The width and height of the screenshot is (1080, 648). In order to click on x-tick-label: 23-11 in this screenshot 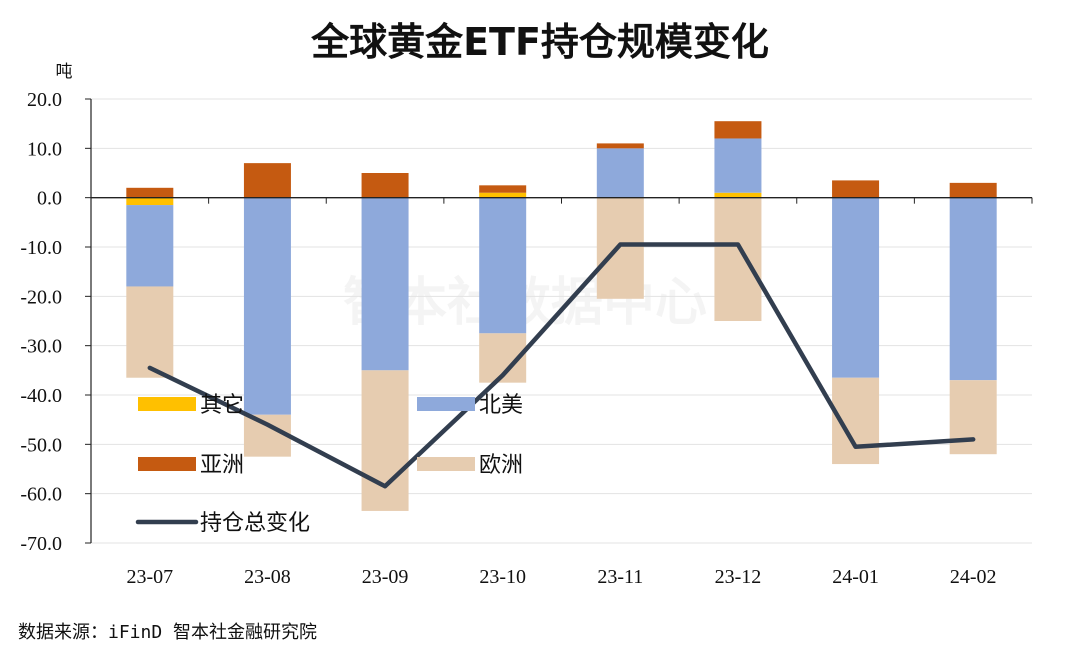, I will do `click(620, 577)`.